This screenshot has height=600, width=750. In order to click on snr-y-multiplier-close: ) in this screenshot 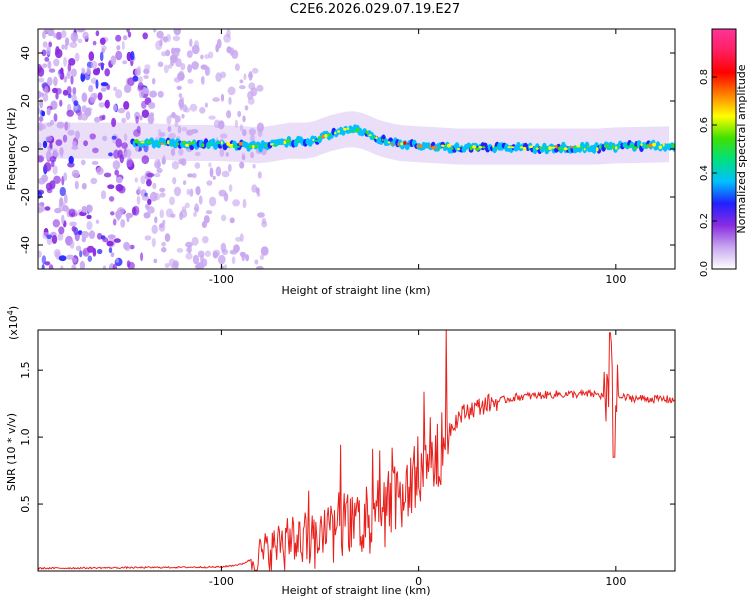, I will do `click(13, 308)`.